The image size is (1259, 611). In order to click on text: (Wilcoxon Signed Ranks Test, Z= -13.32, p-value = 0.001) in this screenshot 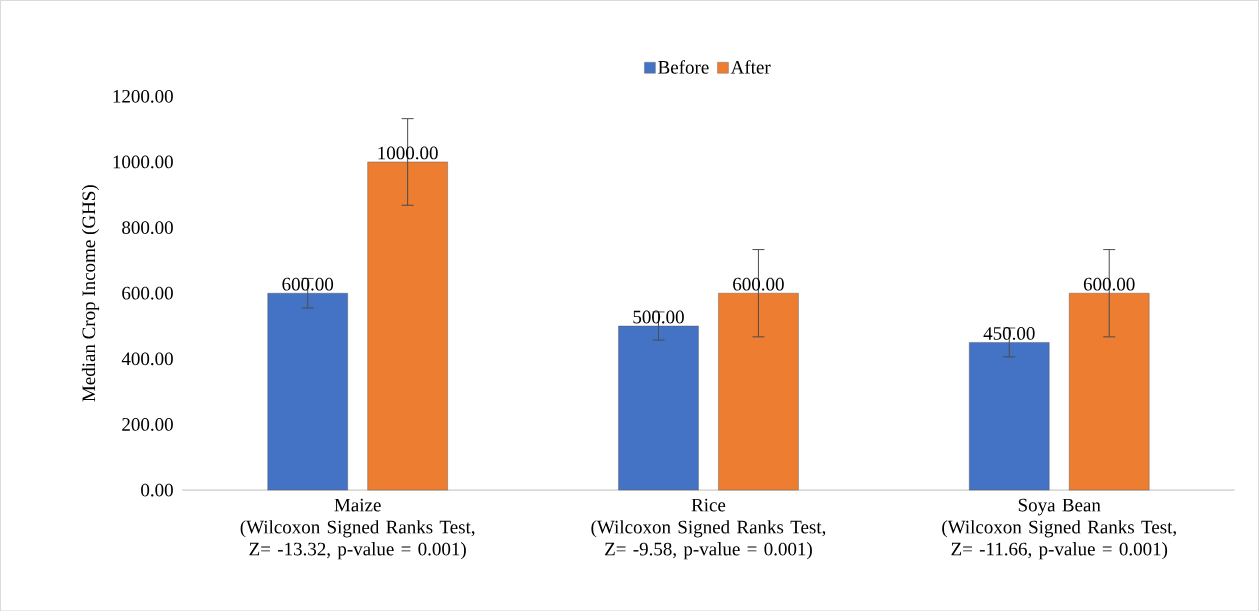, I will do `click(357, 539)`.